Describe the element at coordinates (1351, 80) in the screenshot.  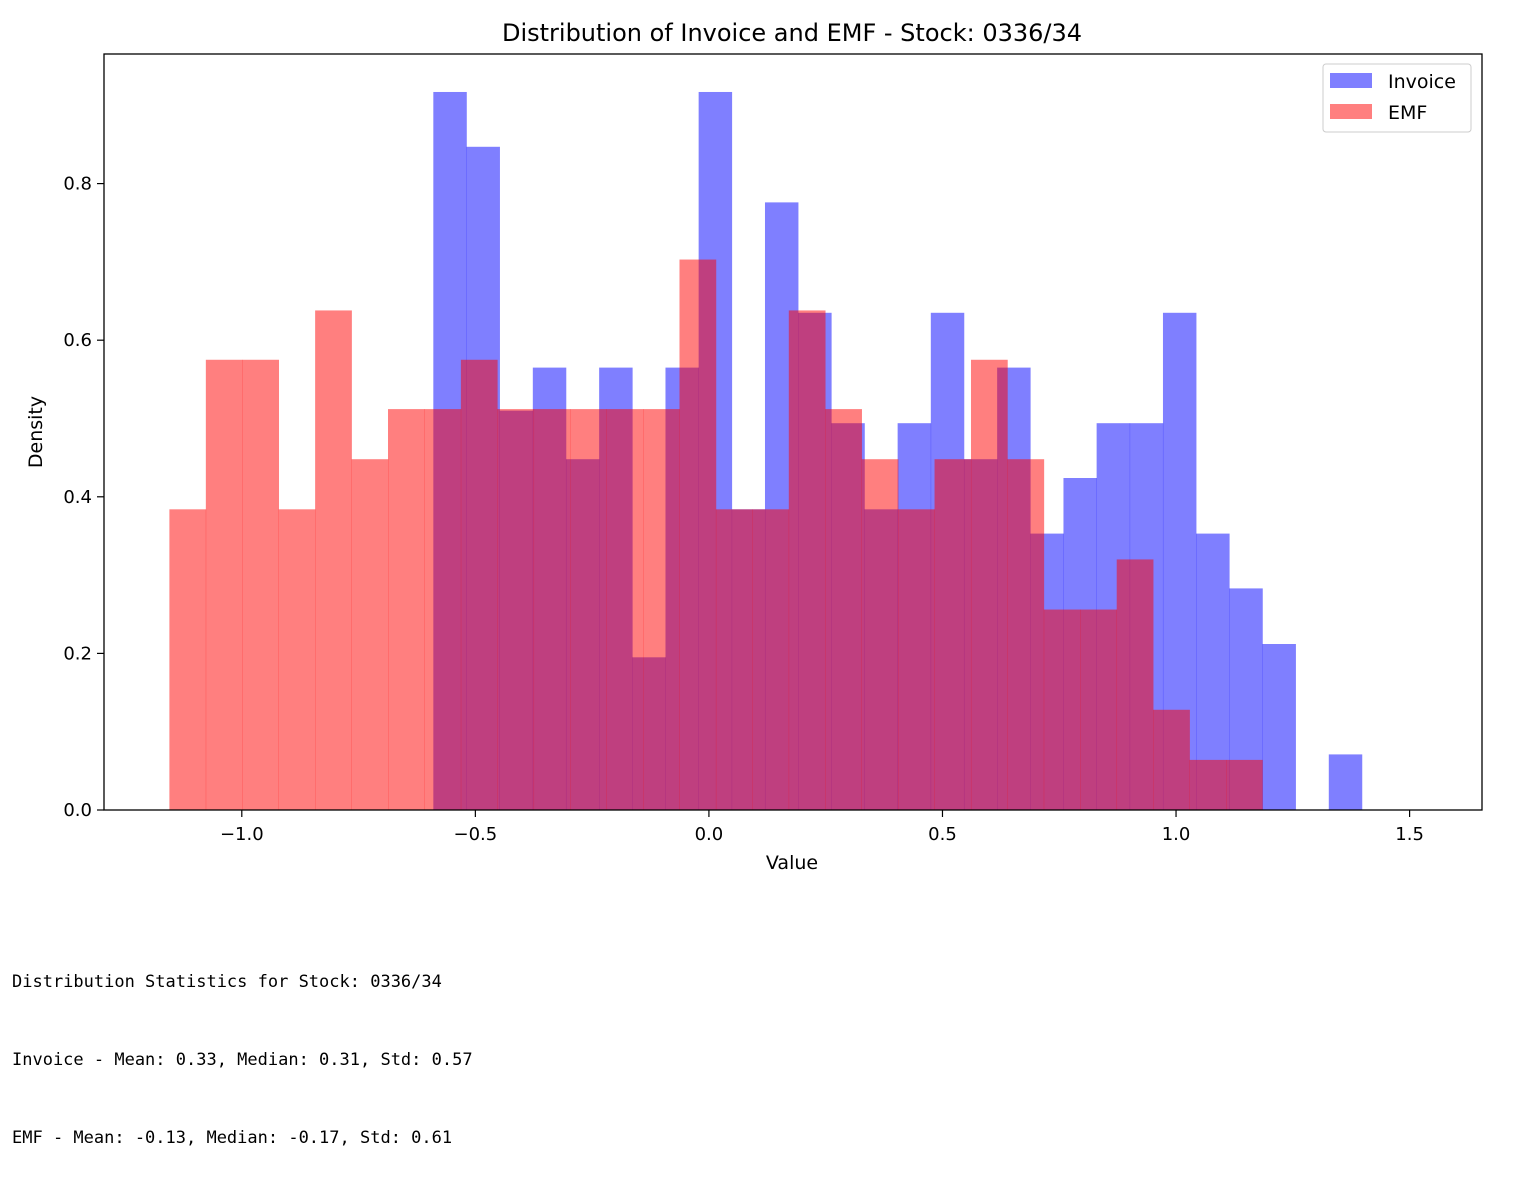
I see `legend-swatch-invoice` at that location.